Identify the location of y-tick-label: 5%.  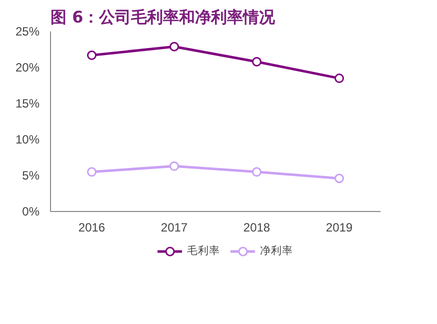
(31, 175).